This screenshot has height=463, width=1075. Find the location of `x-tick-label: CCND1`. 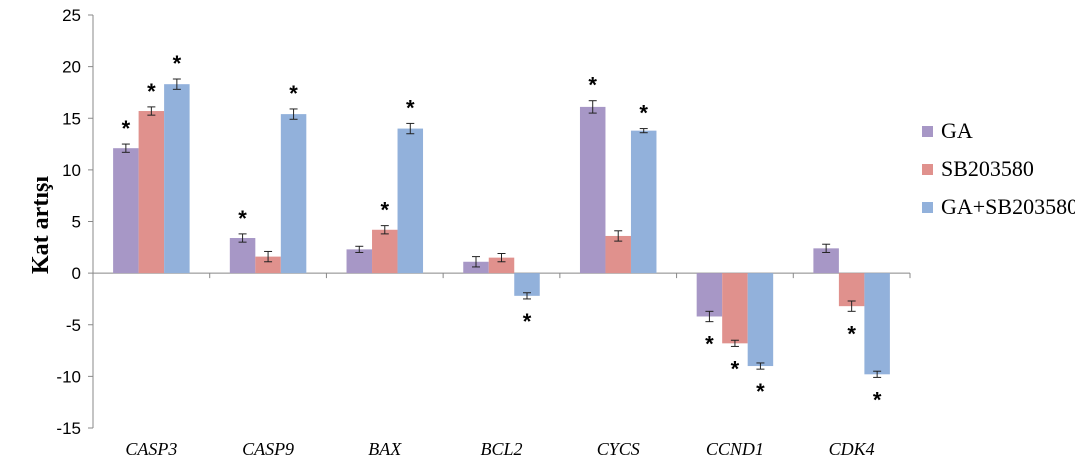

x-tick-label: CCND1 is located at coordinates (735, 449).